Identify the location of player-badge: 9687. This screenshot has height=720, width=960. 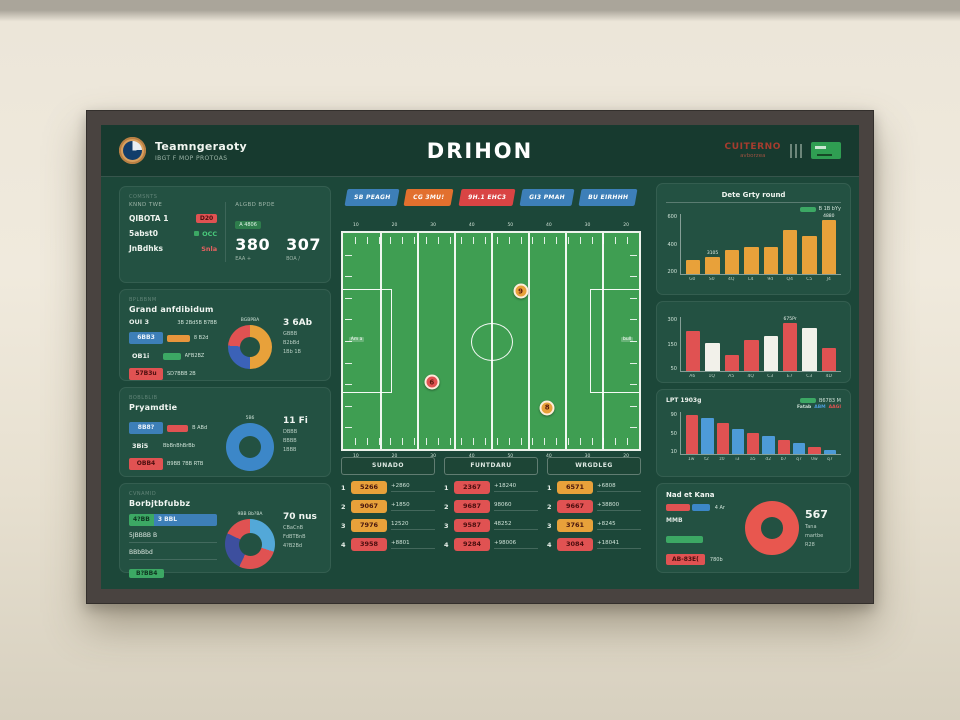
(472, 506).